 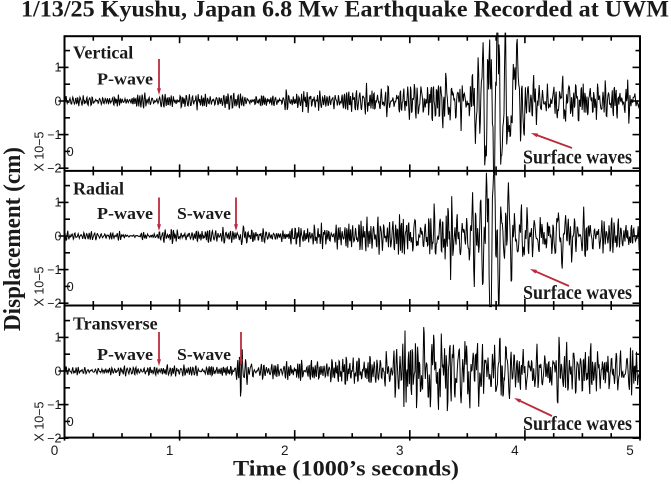 I want to click on svg-text: Time (1000’s seconds), so click(x=346, y=468).